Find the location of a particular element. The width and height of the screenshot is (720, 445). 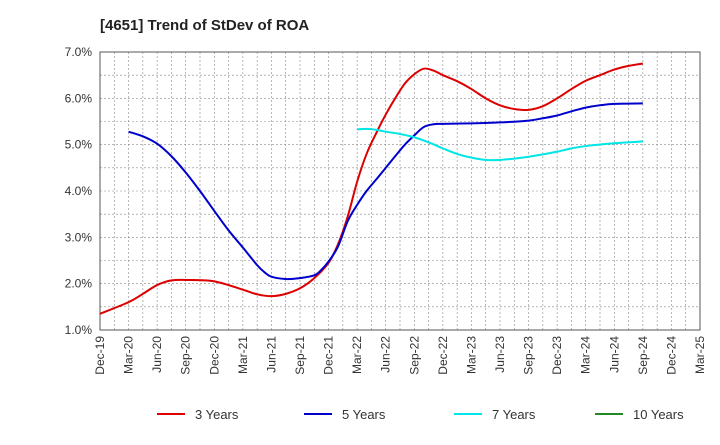

x-tick-label: Jun-21 is located at coordinates (271, 354).